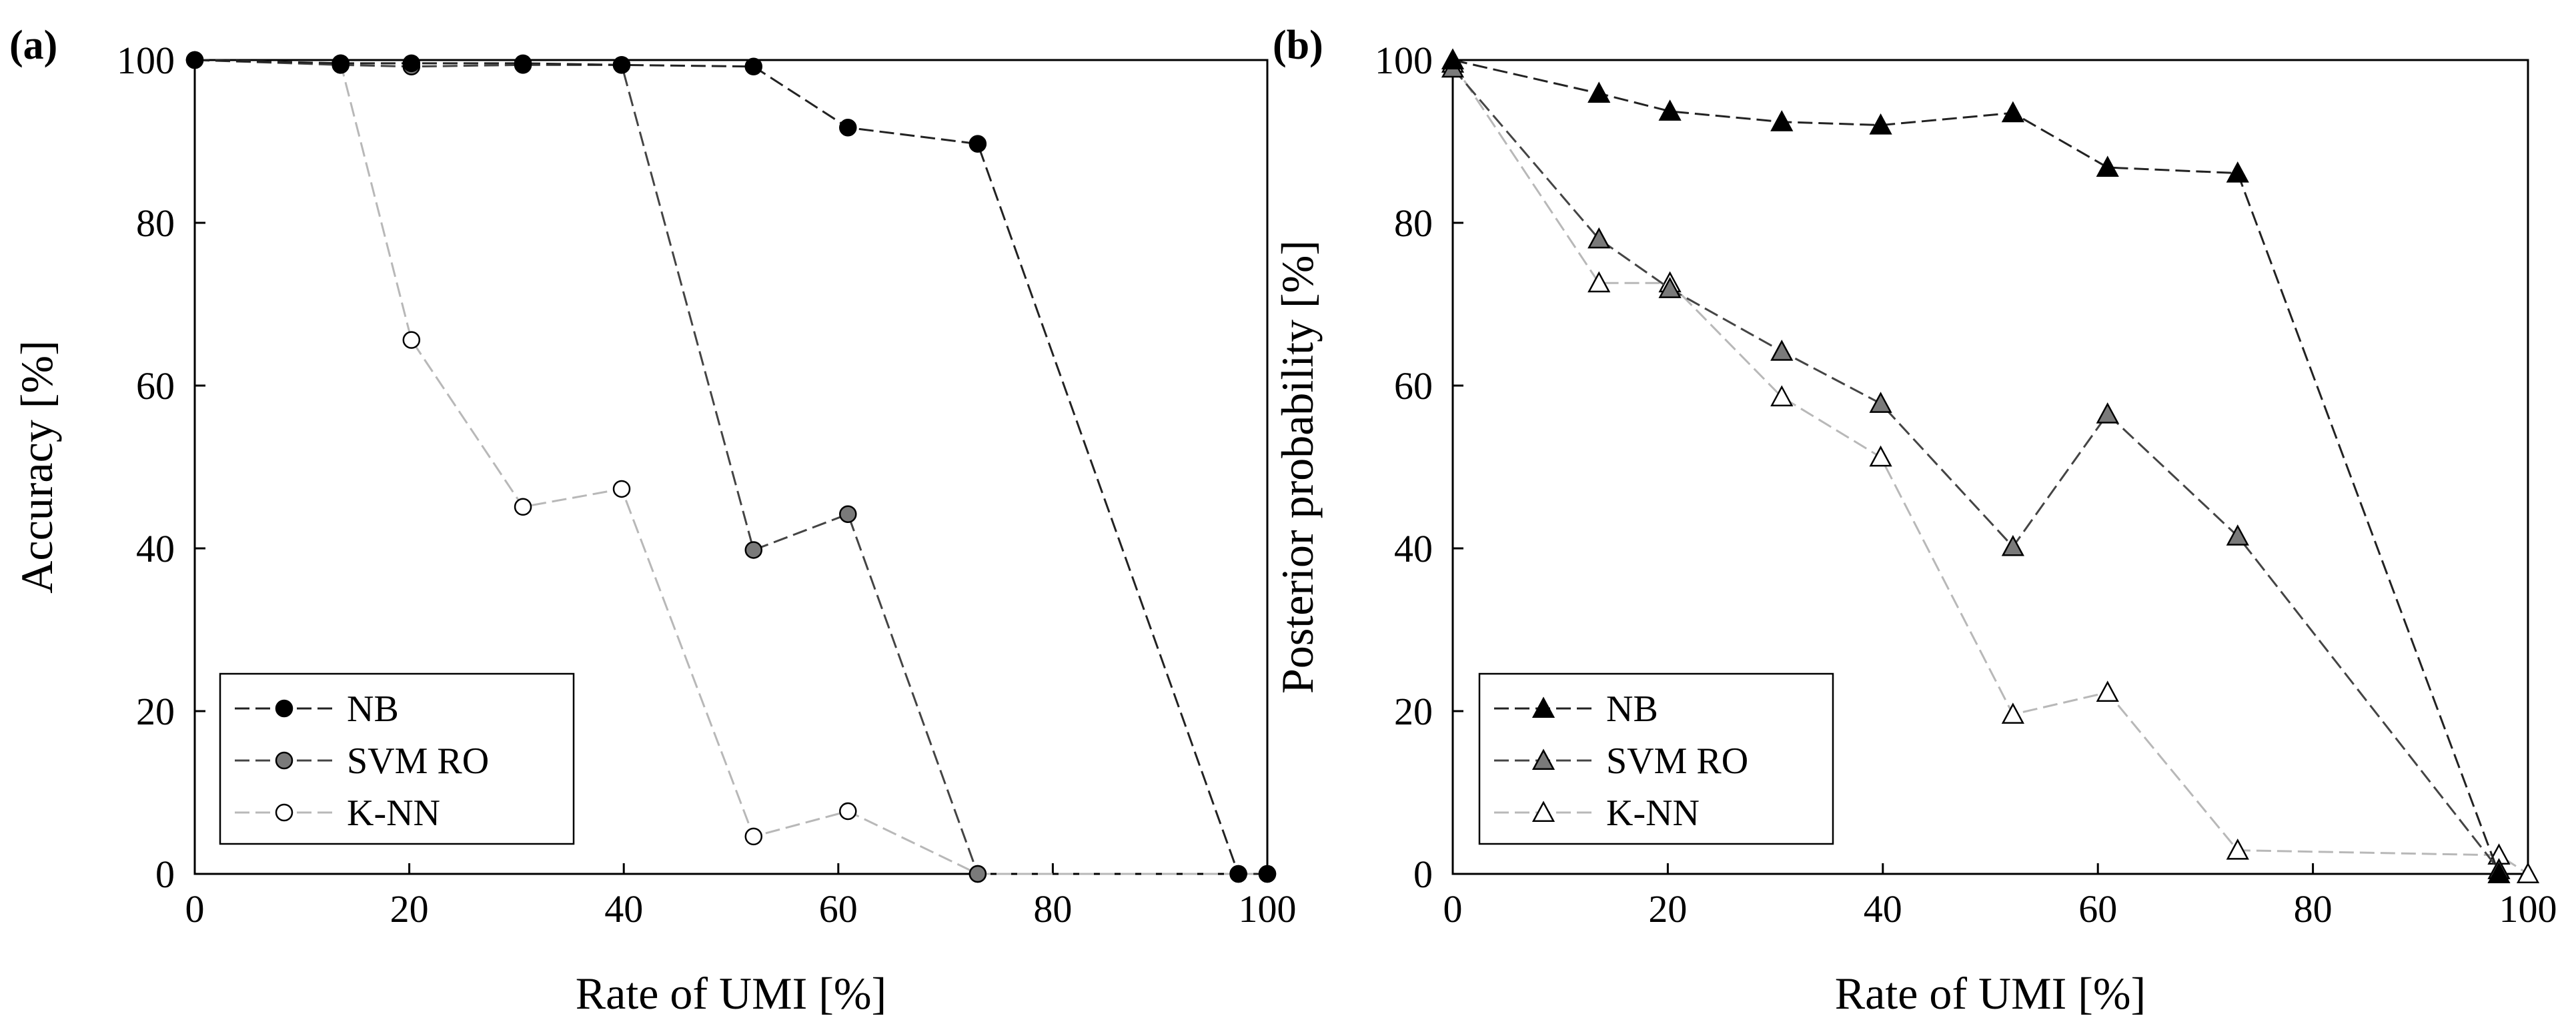 This screenshot has width=2576, height=1028. Describe the element at coordinates (33, 46) in the screenshot. I see `panel-label: (a)` at that location.